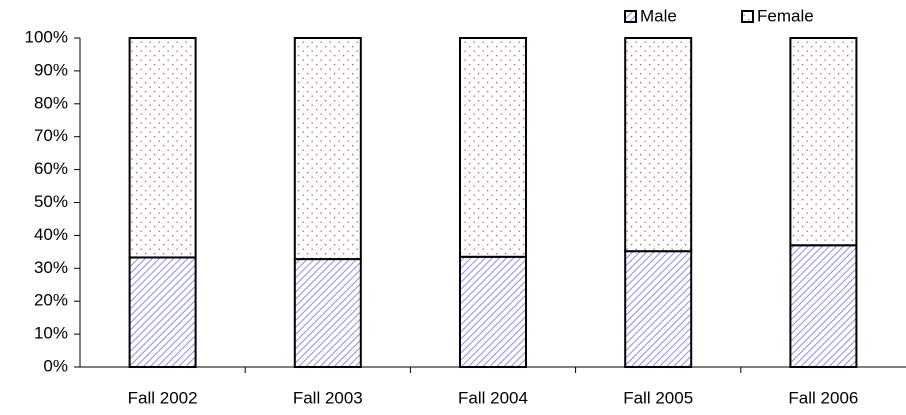 The image size is (906, 415). Describe the element at coordinates (658, 15) in the screenshot. I see `legend-label: Male` at that location.